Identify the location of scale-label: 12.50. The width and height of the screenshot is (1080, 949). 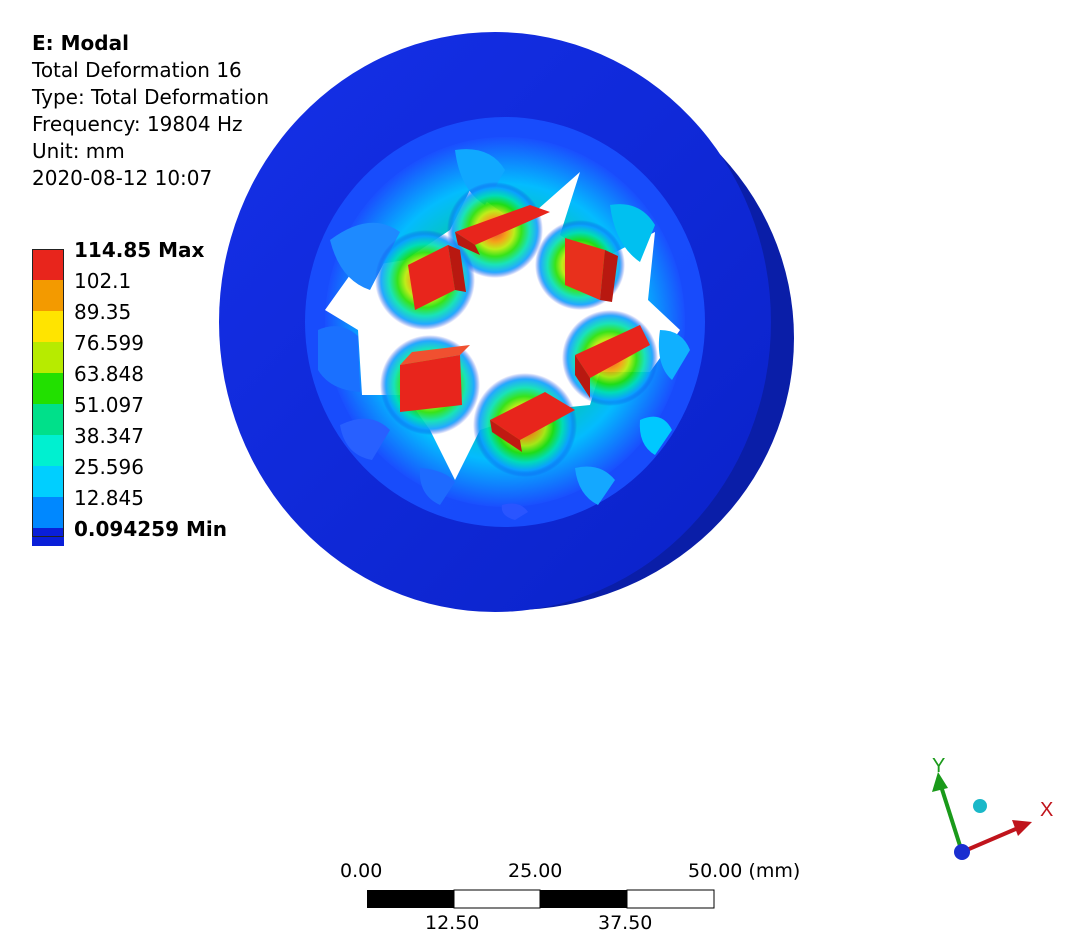
(452, 923).